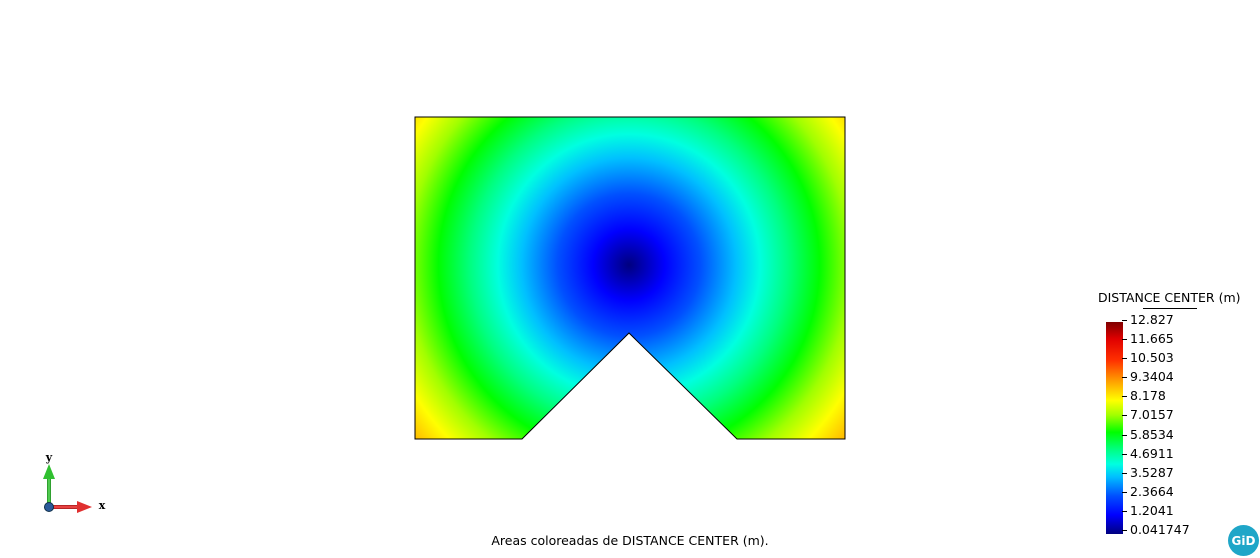 This screenshot has height=558, width=1260. I want to click on legend-title-underline, so click(1170, 308).